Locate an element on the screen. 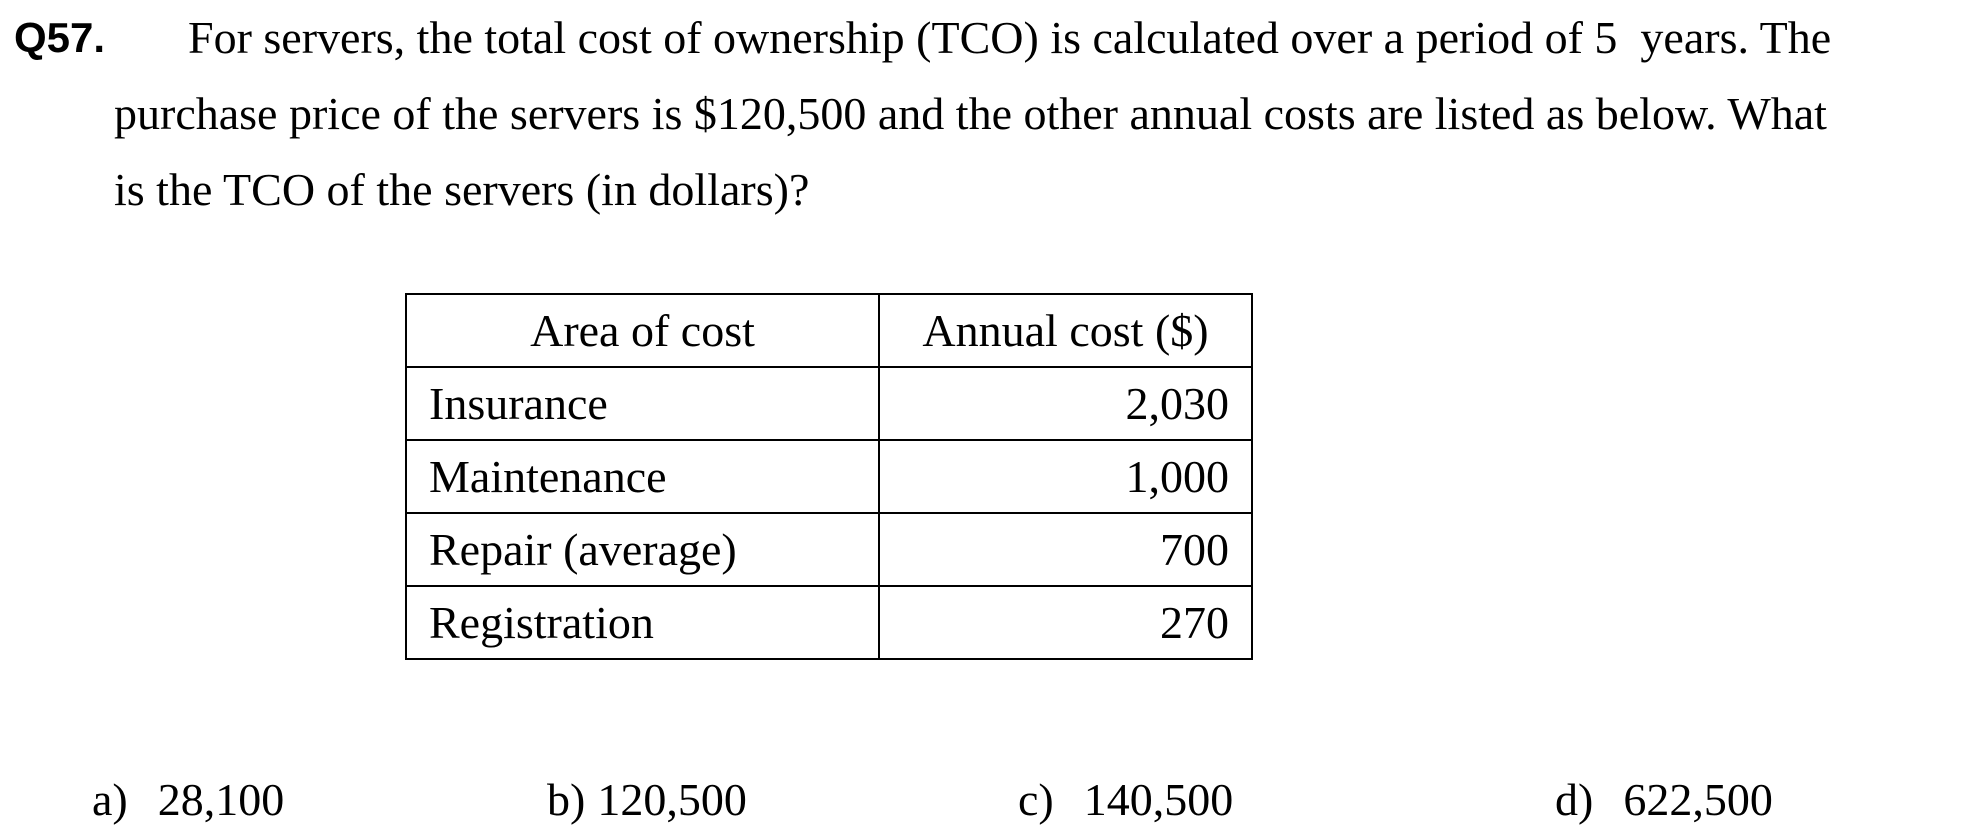 Image resolution: width=1967 pixels, height=840 pixels. option-label: d) is located at coordinates (1574, 799).